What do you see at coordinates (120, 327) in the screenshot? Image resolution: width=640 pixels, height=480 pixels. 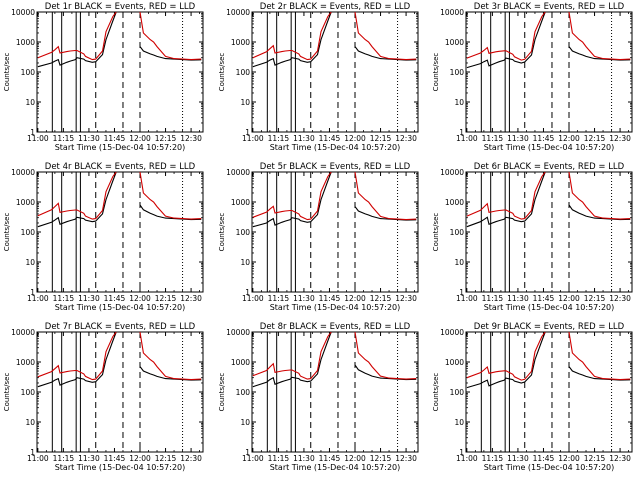 I see `chart-title: Det 7r BLACK = Events, RED = LLD` at bounding box center [120, 327].